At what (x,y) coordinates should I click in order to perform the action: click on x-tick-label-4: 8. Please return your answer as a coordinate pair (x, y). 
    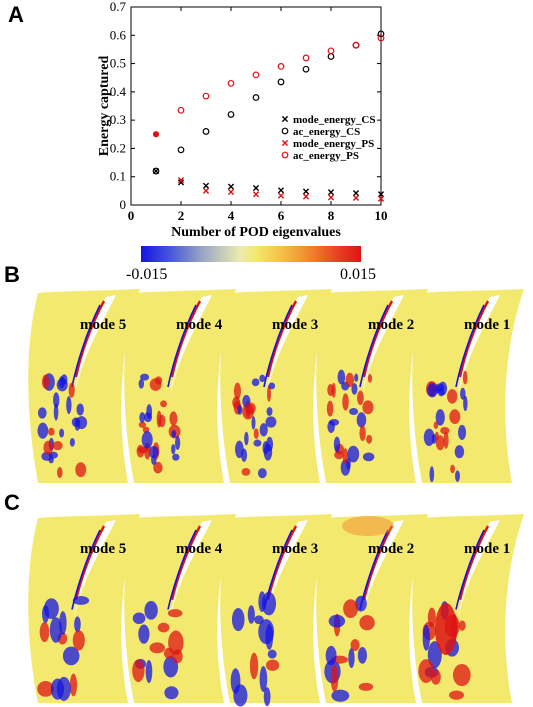
    Looking at the image, I should click on (331, 215).